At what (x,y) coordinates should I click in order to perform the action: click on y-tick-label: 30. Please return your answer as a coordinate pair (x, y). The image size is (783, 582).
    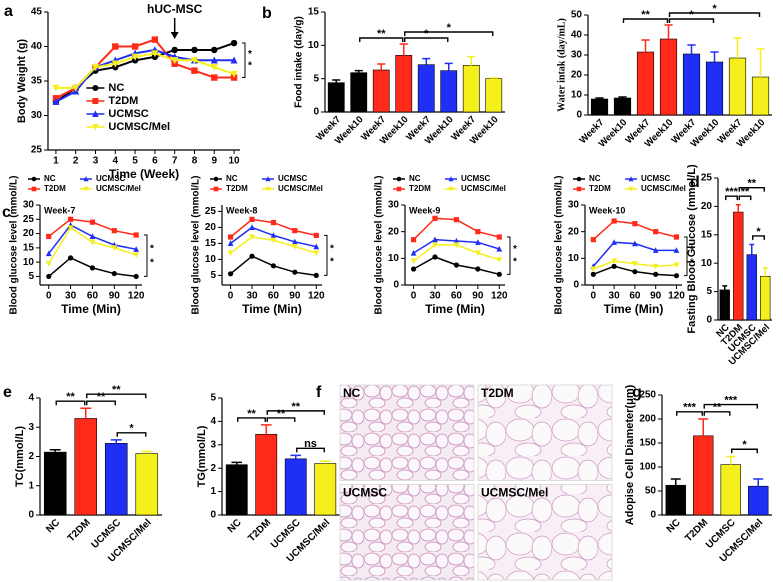
    Looking at the image, I should click on (29, 205).